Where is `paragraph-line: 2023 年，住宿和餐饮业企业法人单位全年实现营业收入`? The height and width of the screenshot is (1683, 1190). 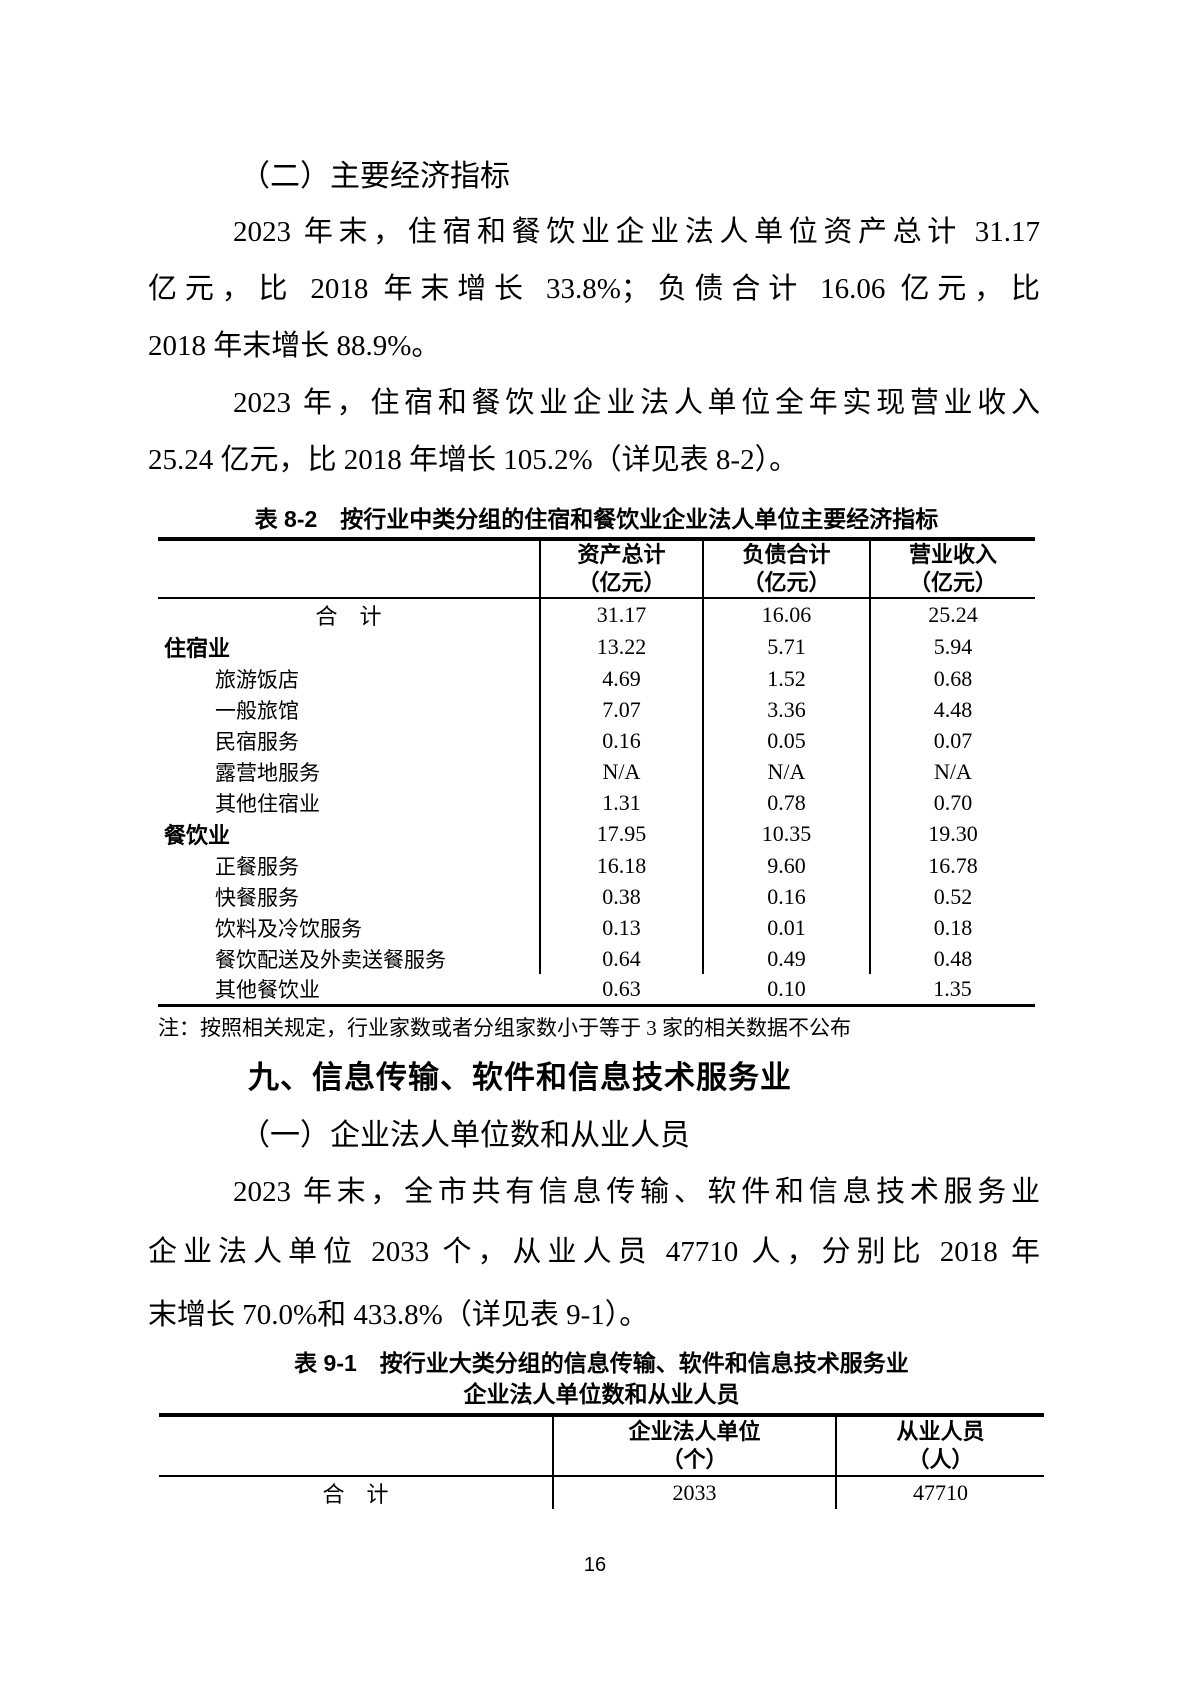
paragraph-line: 2023 年，住宿和餐饮业企业法人单位全年实现营业收入 is located at coordinates (636, 403).